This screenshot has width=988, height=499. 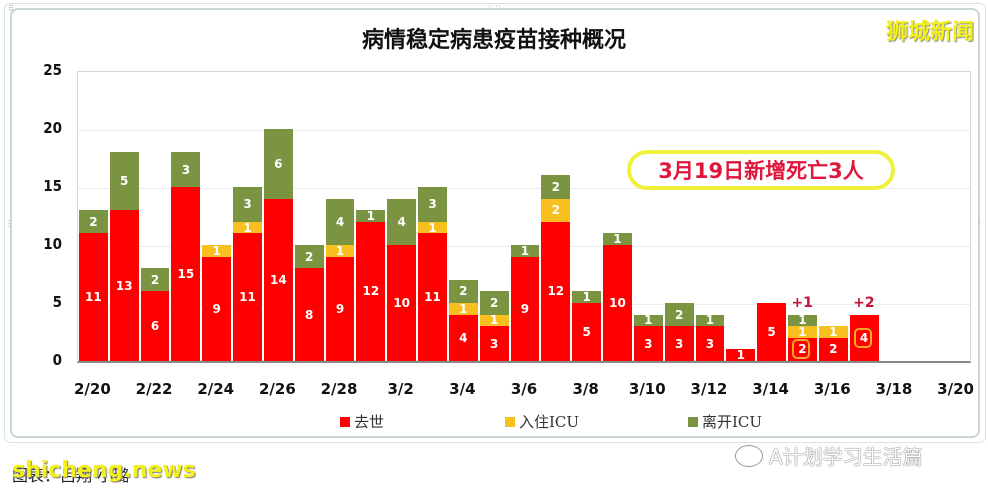 I want to click on x-tick-label: 3/10, so click(x=647, y=389).